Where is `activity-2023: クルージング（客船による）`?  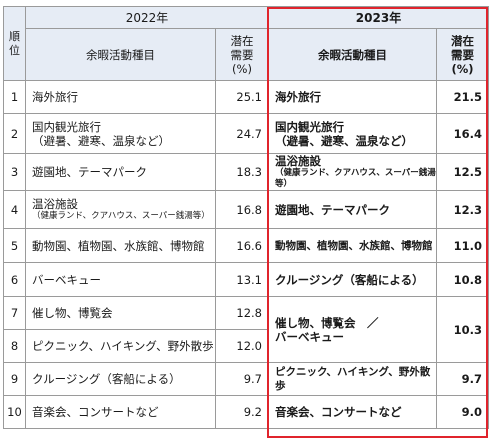
activity-2023: クルージング（客船による） is located at coordinates (352, 279).